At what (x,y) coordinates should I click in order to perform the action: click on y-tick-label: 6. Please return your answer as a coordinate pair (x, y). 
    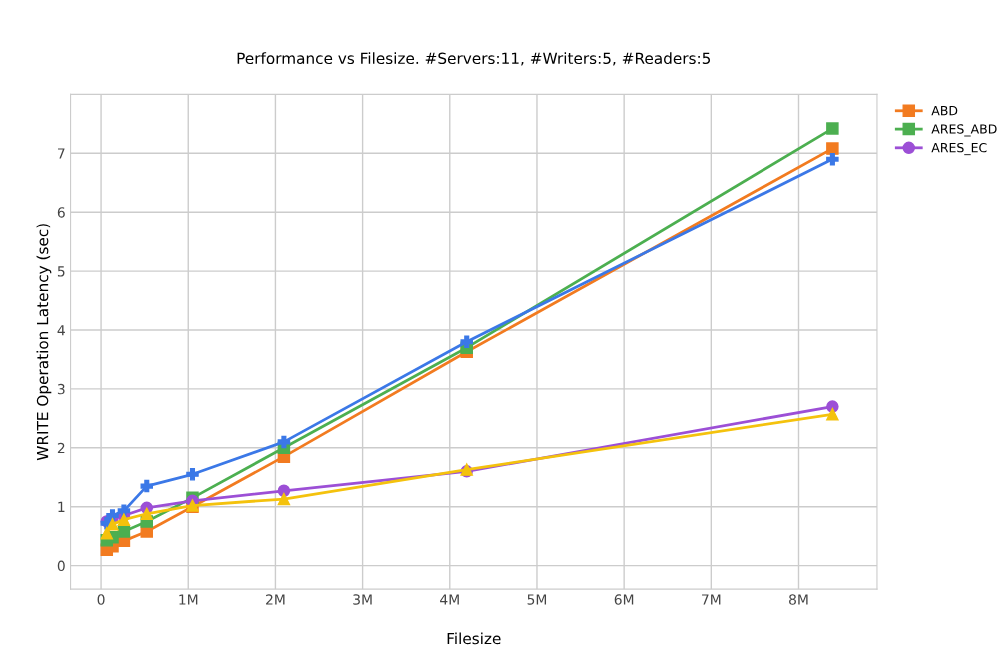
    Looking at the image, I should click on (61, 212).